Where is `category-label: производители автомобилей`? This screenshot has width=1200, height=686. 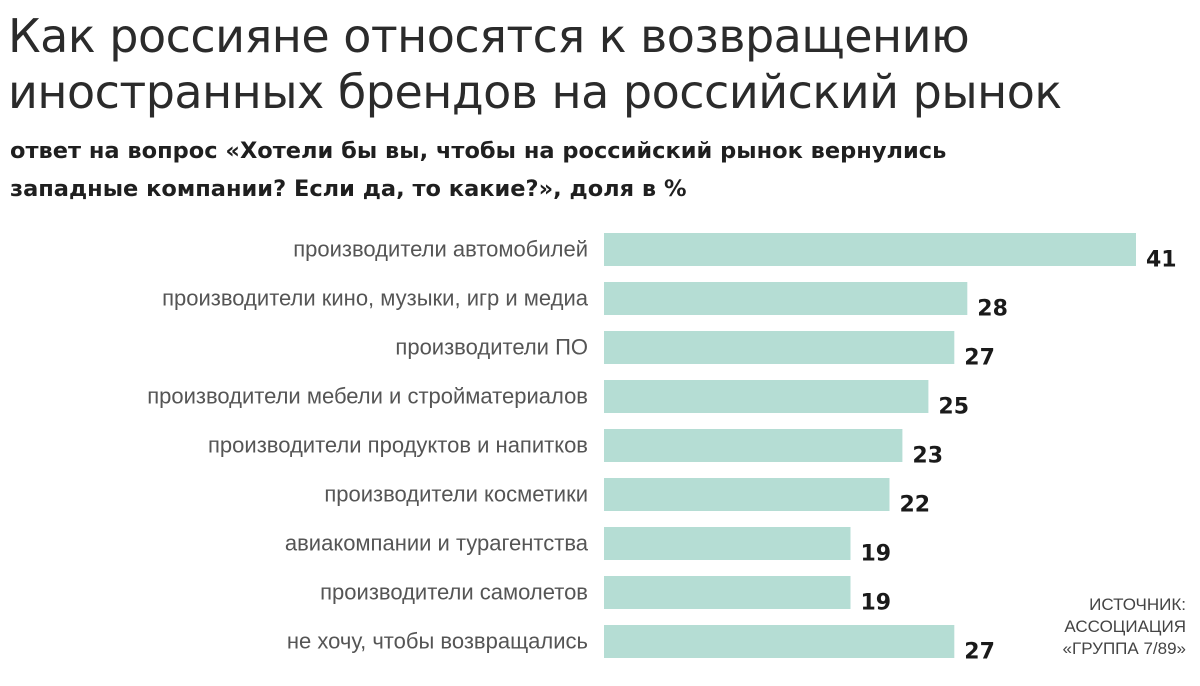
category-label: производители автомобилей is located at coordinates (440, 249).